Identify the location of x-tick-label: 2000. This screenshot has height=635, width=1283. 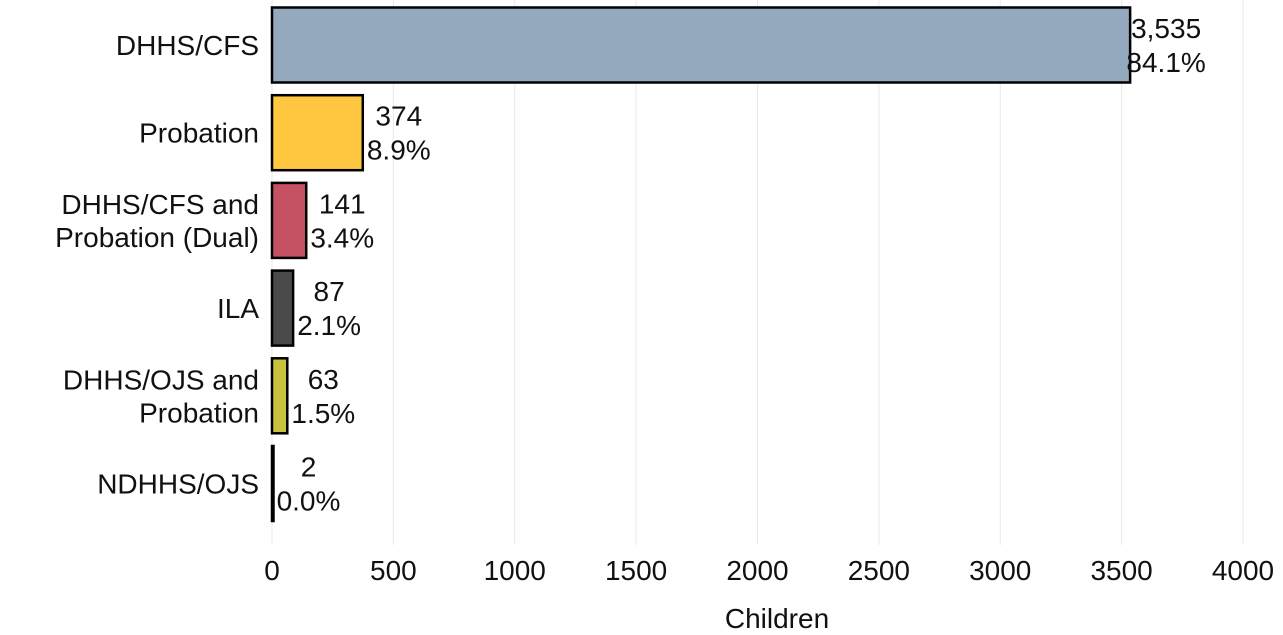
(757, 570).